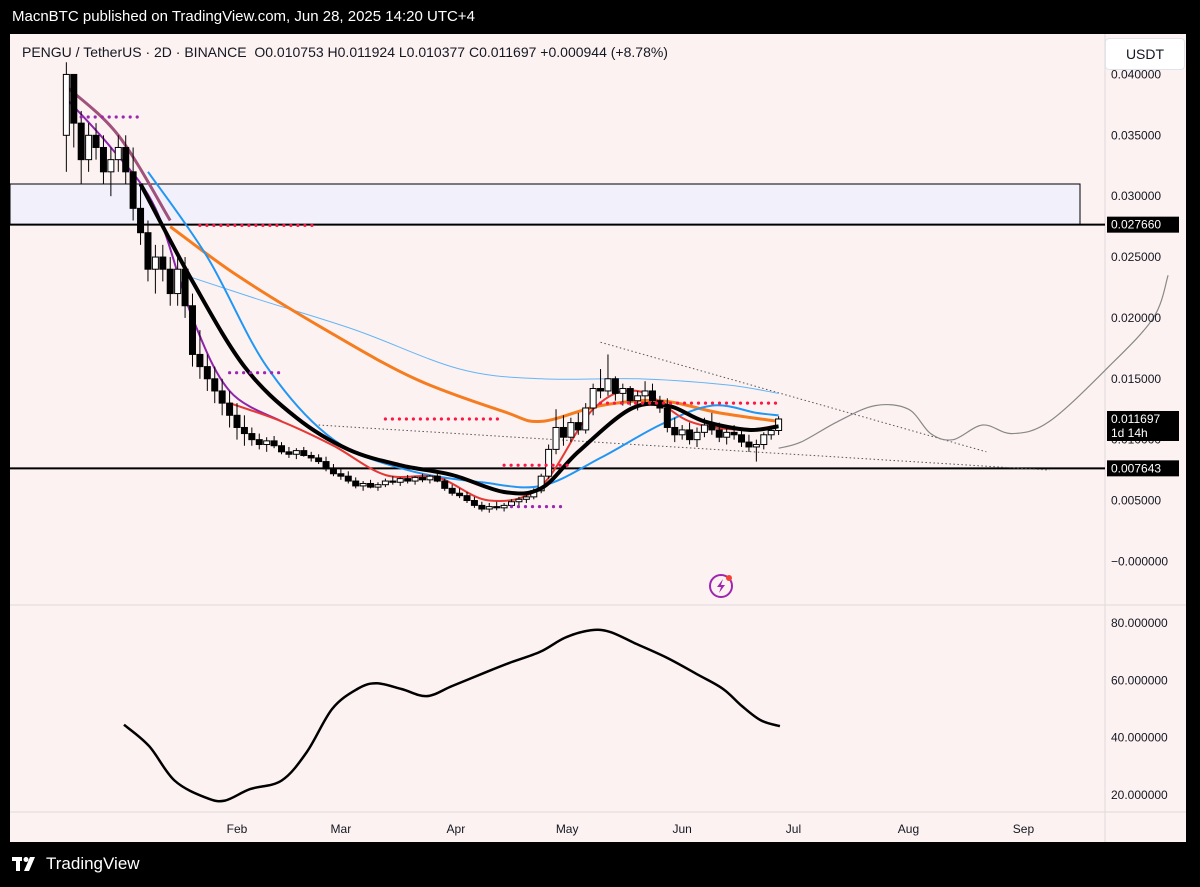 This screenshot has height=887, width=1200. What do you see at coordinates (793, 829) in the screenshot?
I see `time-tick-label: Jul` at bounding box center [793, 829].